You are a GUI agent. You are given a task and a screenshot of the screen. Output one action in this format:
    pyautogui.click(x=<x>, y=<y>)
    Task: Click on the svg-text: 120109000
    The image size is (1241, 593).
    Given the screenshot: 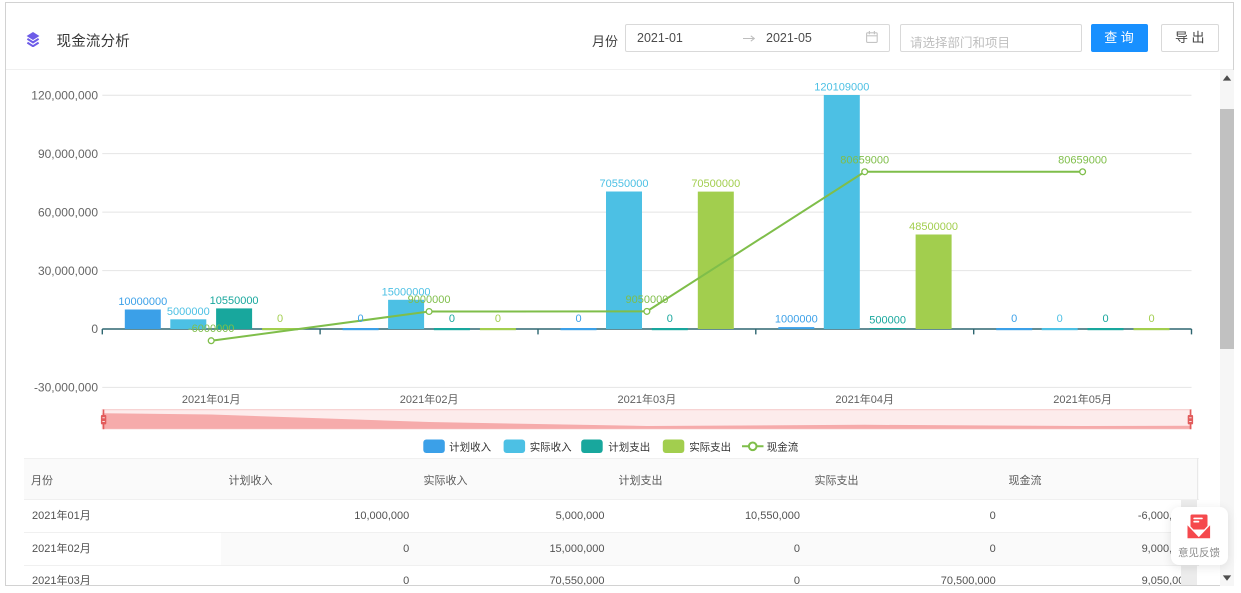 What is the action you would take?
    pyautogui.click(x=841, y=88)
    